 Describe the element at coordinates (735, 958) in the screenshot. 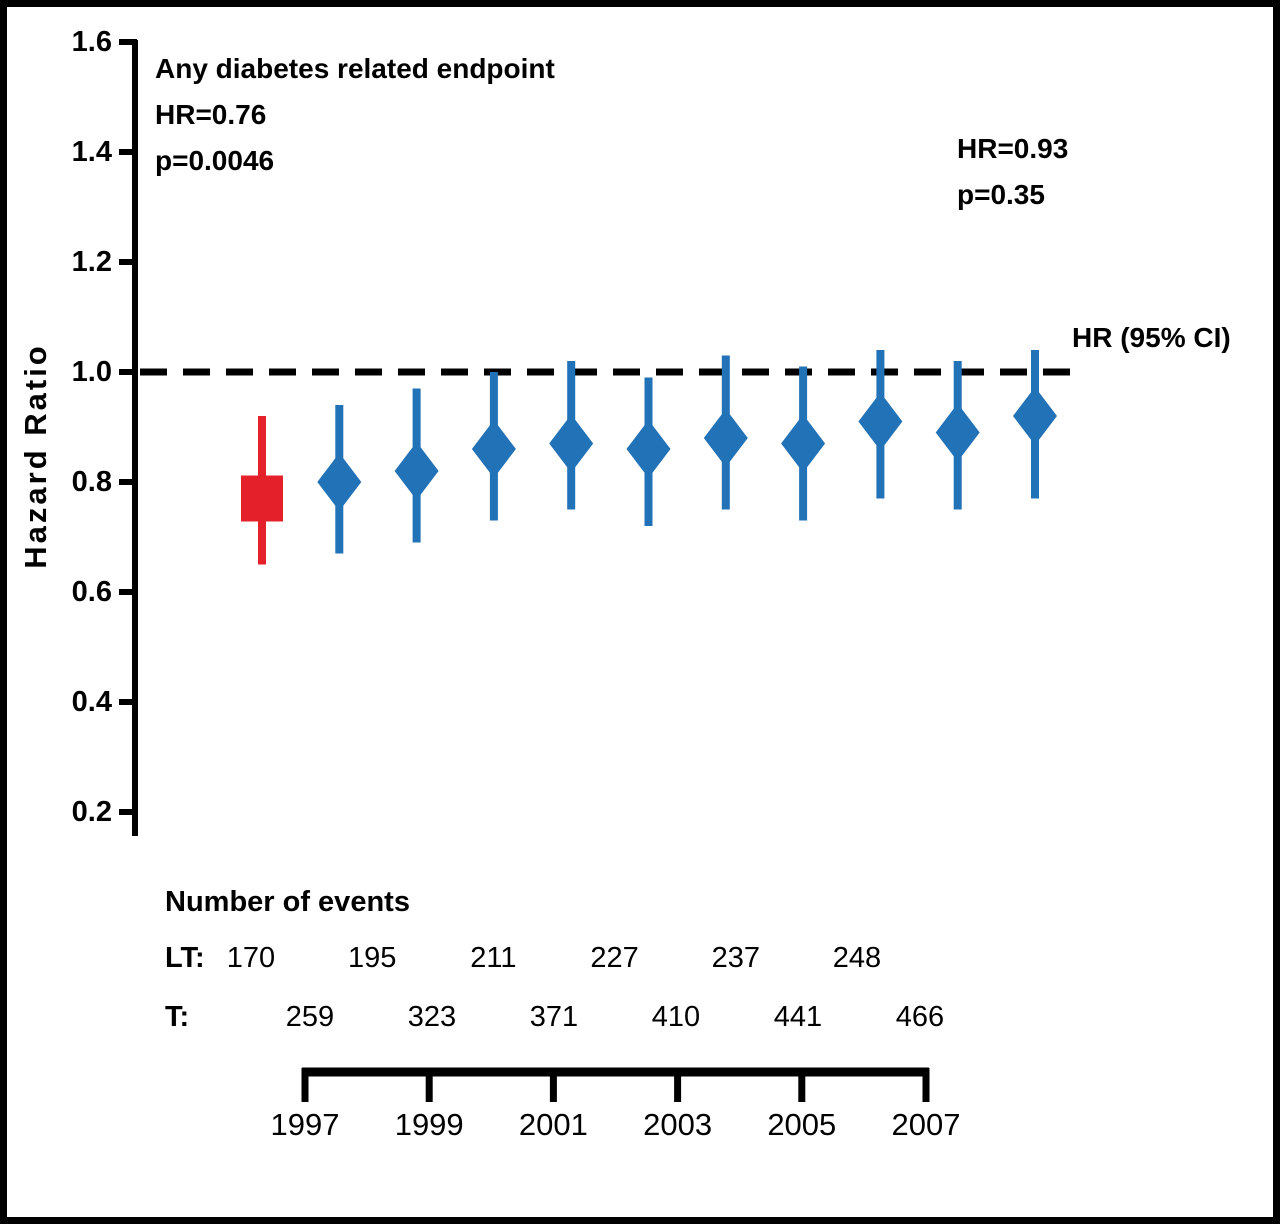

I see `events-lt-value-4: 237` at that location.